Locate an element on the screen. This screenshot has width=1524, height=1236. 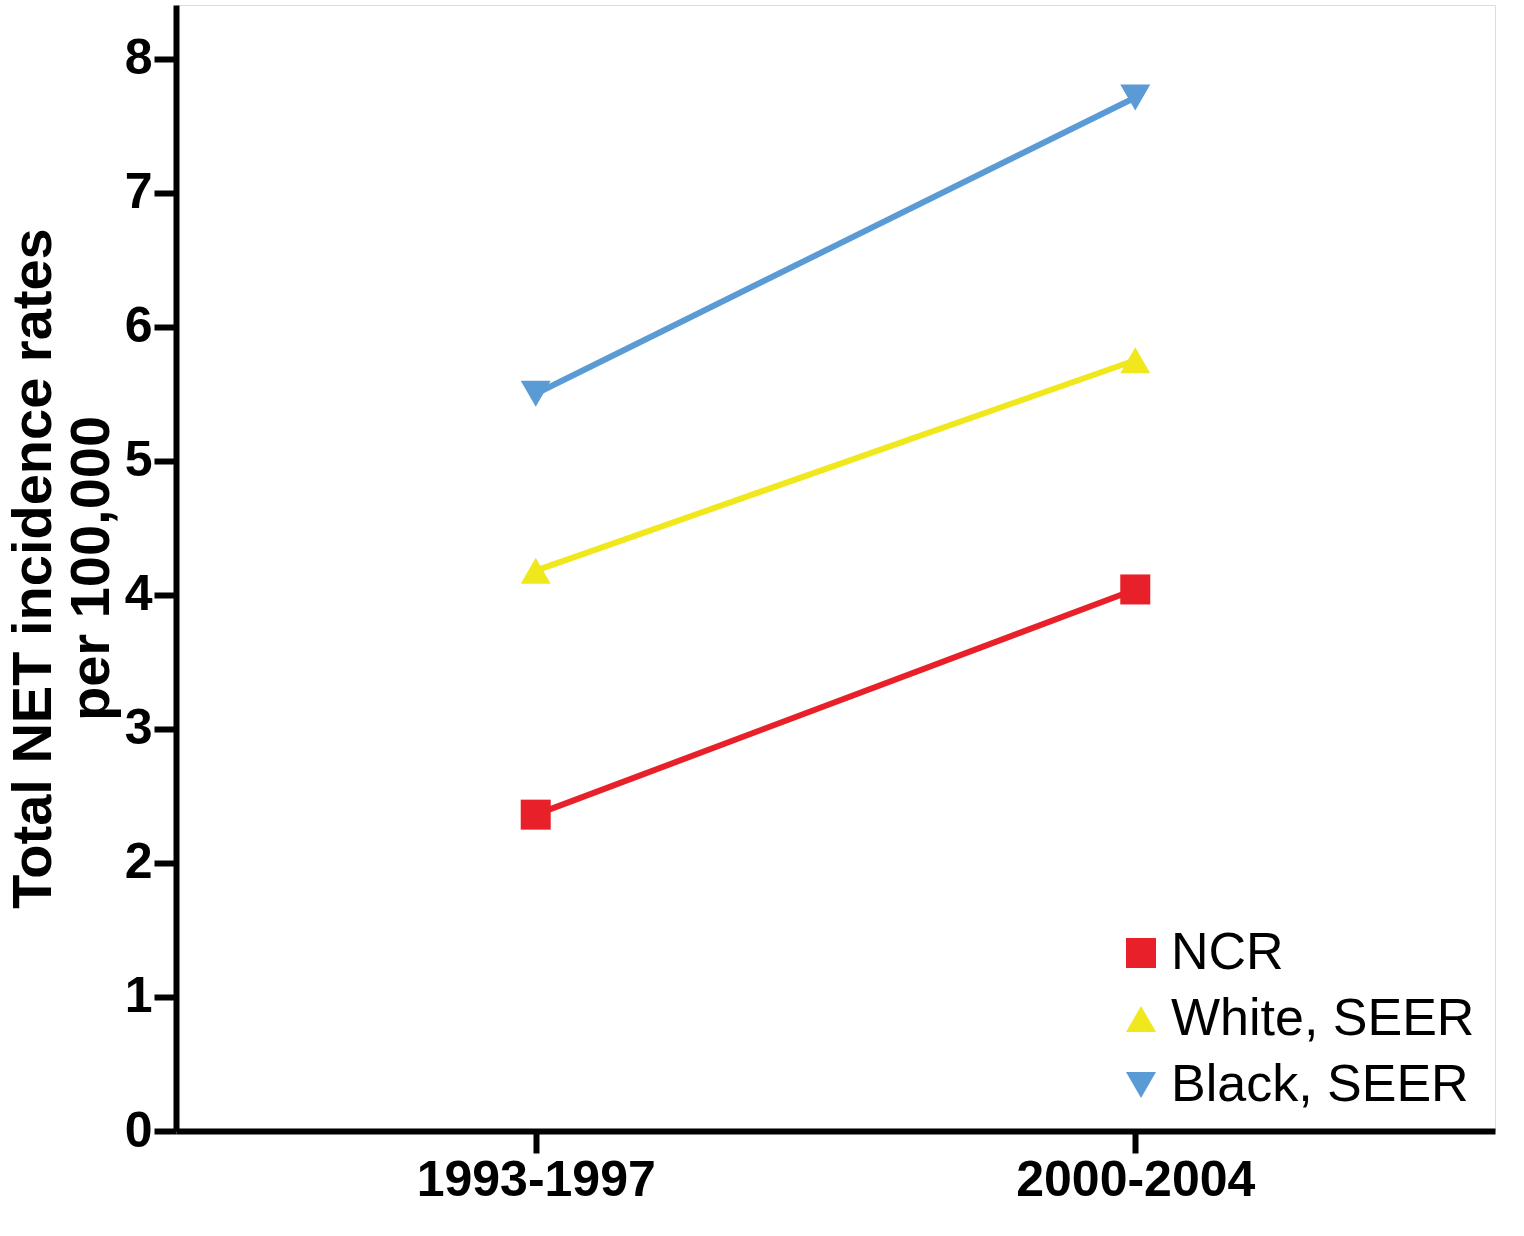
legend-label: White, SEER is located at coordinates (1323, 1017).